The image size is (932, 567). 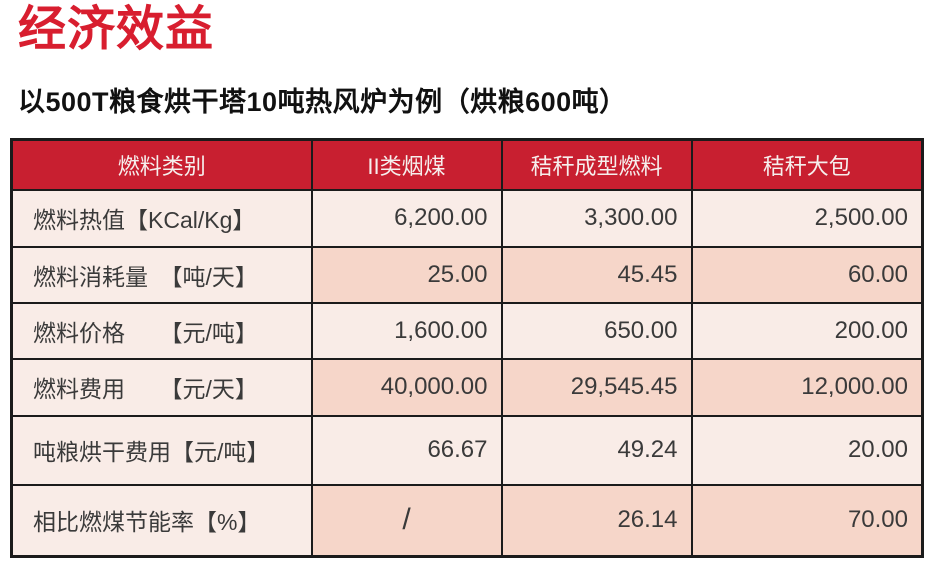 I want to click on table-row: 燃料费用 【元/天】 40,000.00 29,545.45 12,000.00, so click(x=467, y=387).